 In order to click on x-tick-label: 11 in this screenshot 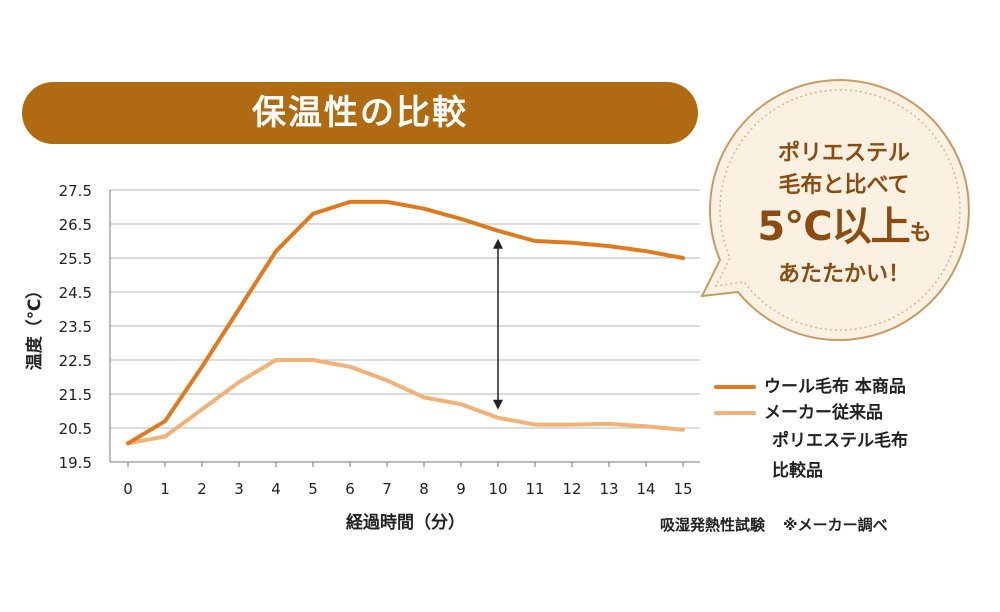, I will do `click(534, 489)`.